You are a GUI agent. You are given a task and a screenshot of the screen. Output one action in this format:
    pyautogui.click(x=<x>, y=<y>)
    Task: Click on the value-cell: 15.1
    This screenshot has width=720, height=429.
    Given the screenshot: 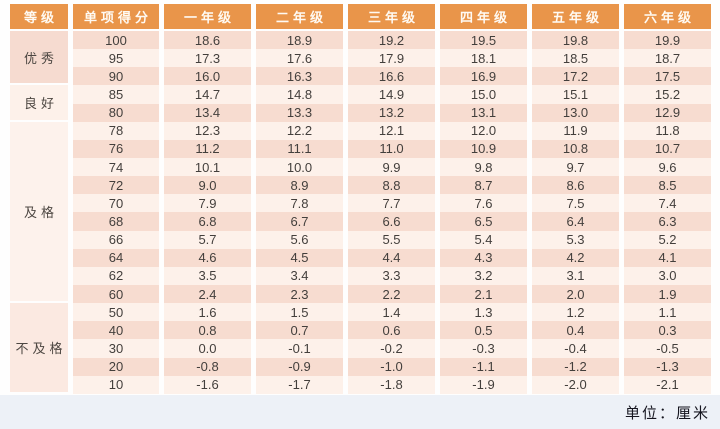 What is the action you would take?
    pyautogui.click(x=575, y=94)
    